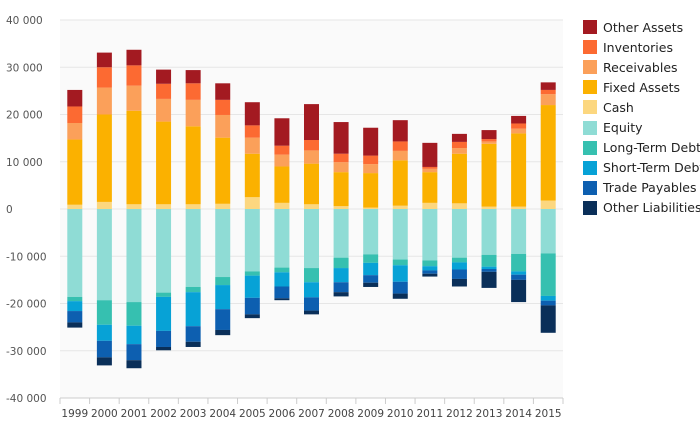 This screenshot has height=433, width=700. Describe the element at coordinates (429, 414) in the screenshot. I see `x-tick-label: 2011` at that location.